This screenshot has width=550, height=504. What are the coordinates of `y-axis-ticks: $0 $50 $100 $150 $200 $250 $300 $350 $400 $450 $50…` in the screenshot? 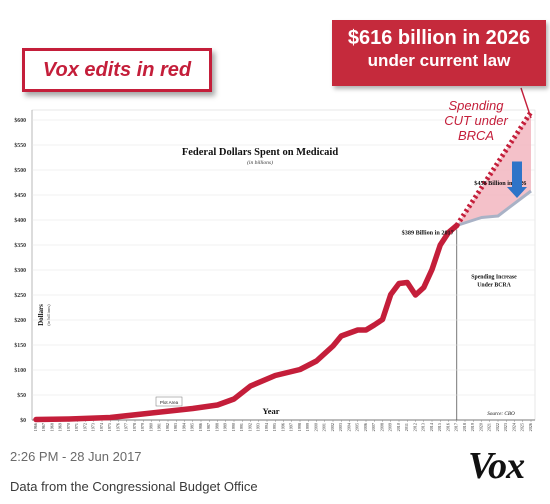 It's located at (20, 270).